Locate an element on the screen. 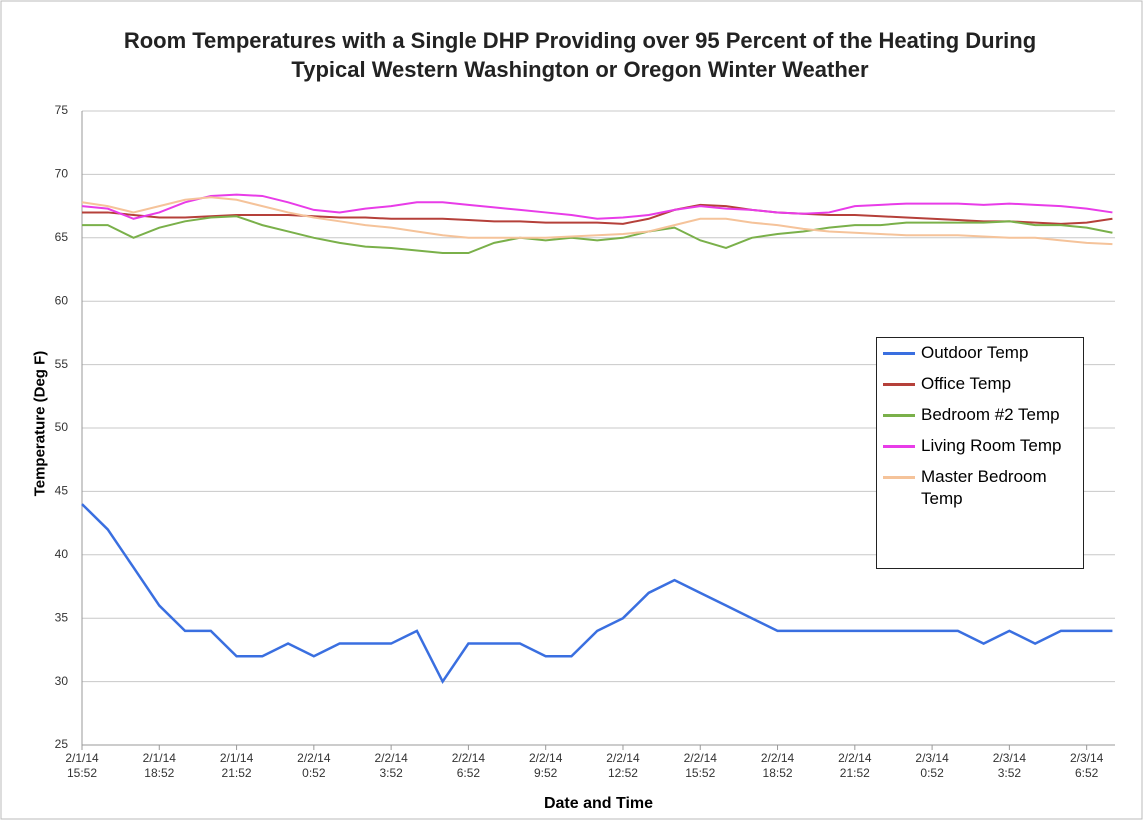  legend-entry: Office Temp is located at coordinates (980, 384).